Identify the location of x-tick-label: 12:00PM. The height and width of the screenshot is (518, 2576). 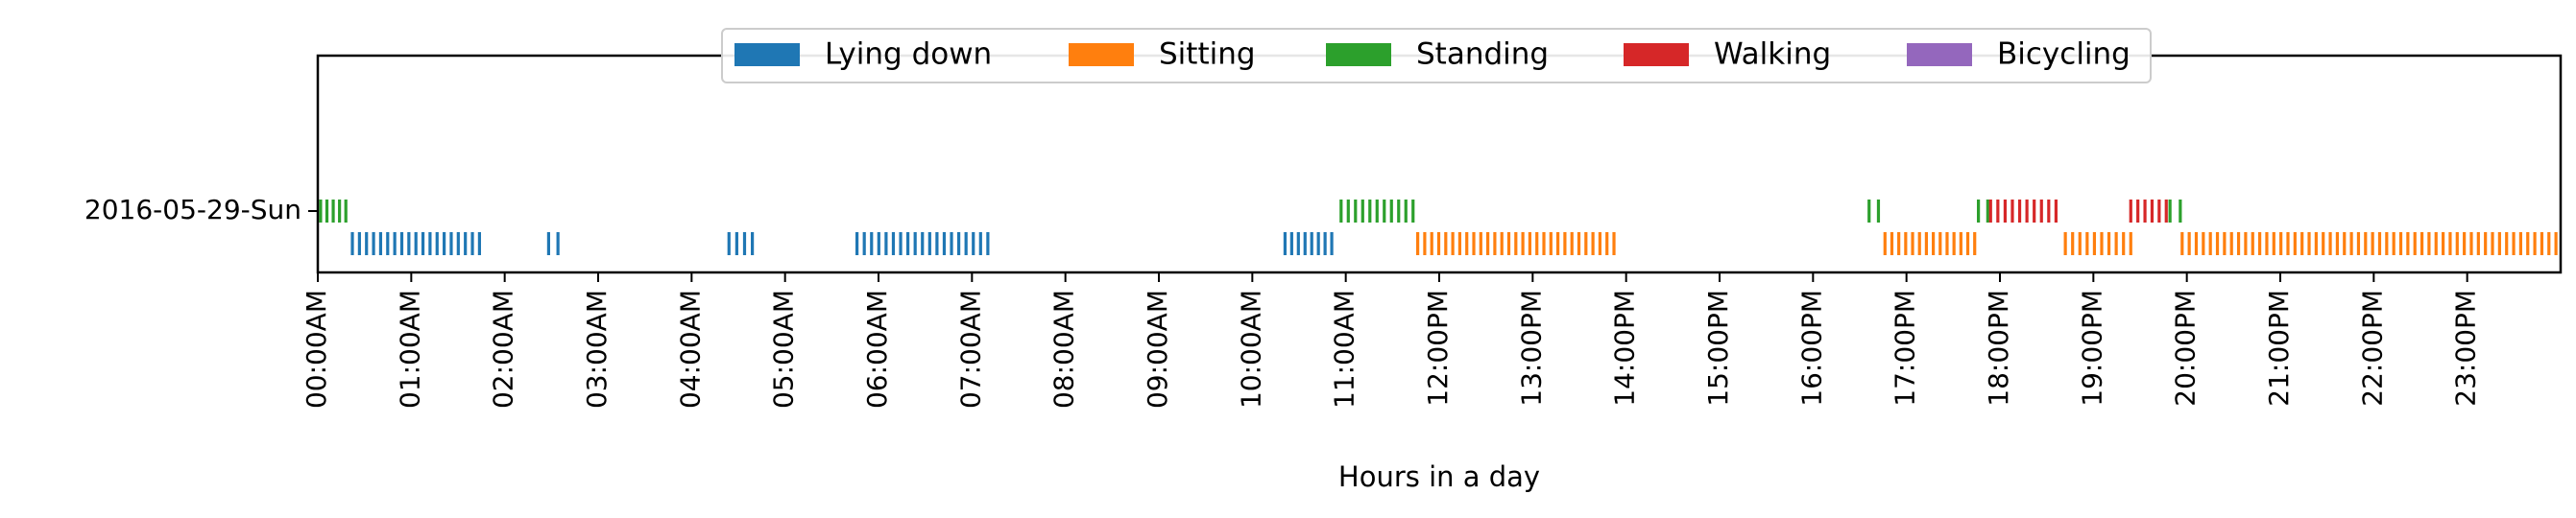
(1438, 348).